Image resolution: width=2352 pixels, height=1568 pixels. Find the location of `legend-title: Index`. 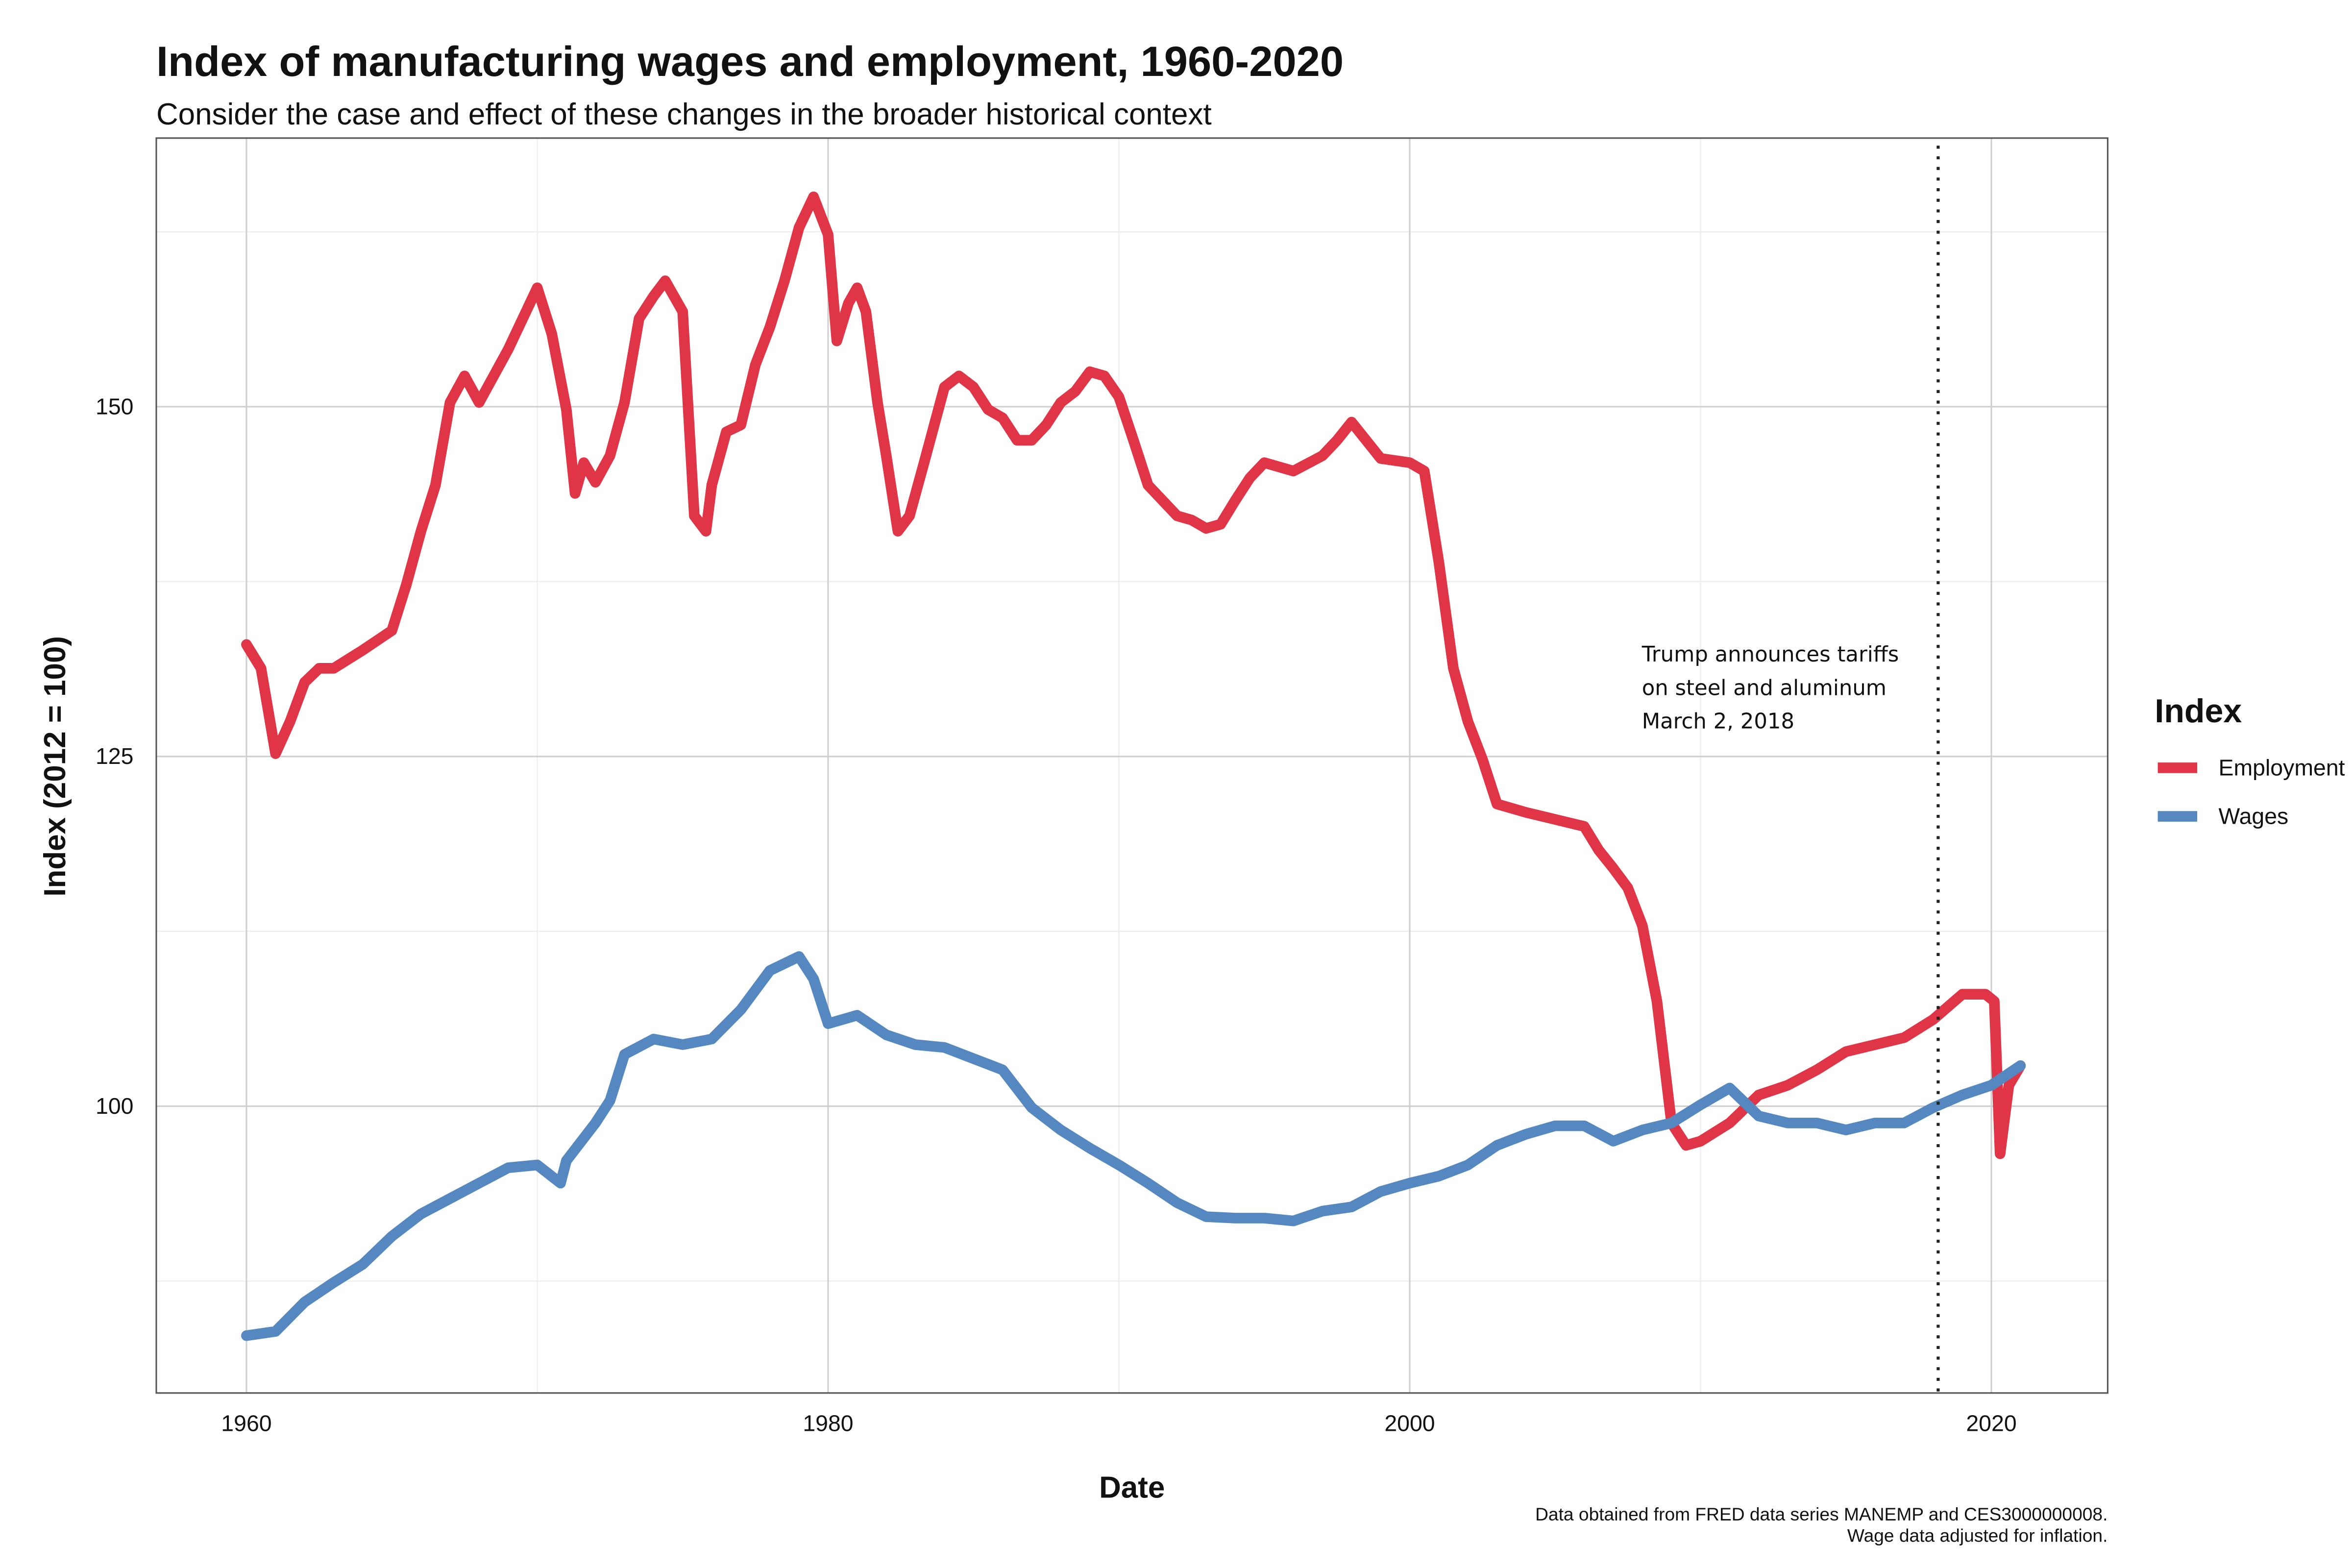

legend-title: Index is located at coordinates (2198, 711).